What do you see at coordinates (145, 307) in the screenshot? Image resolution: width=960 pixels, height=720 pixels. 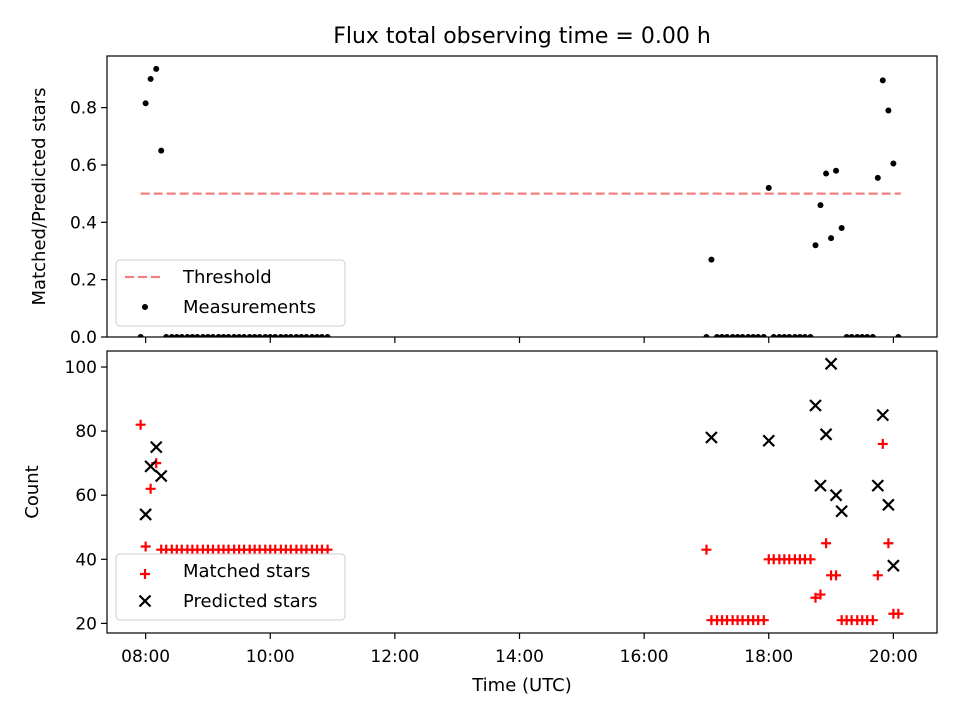 I see `legend-measurements-swatch` at bounding box center [145, 307].